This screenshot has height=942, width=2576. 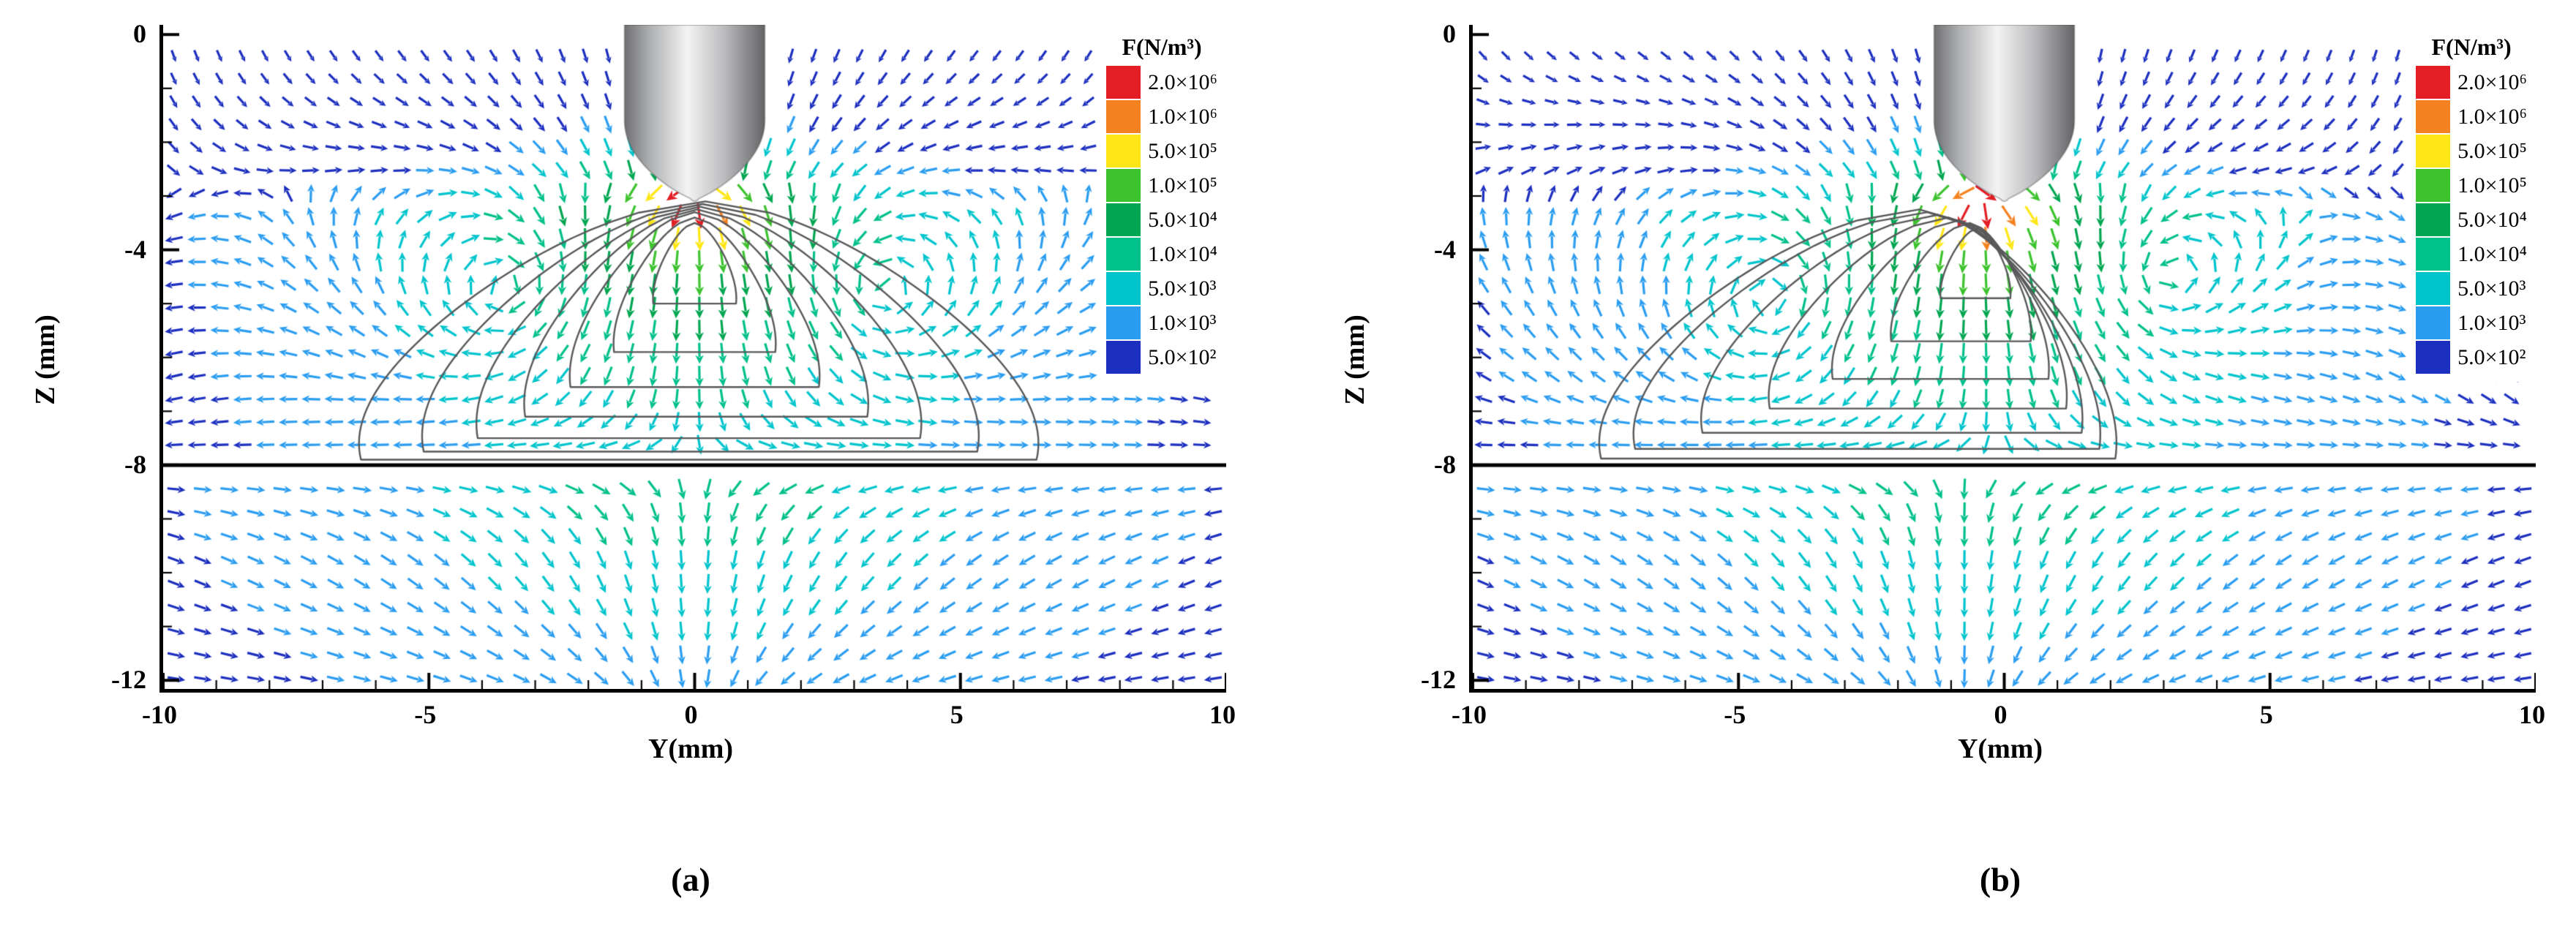 I want to click on panel-caption: (a), so click(x=690, y=879).